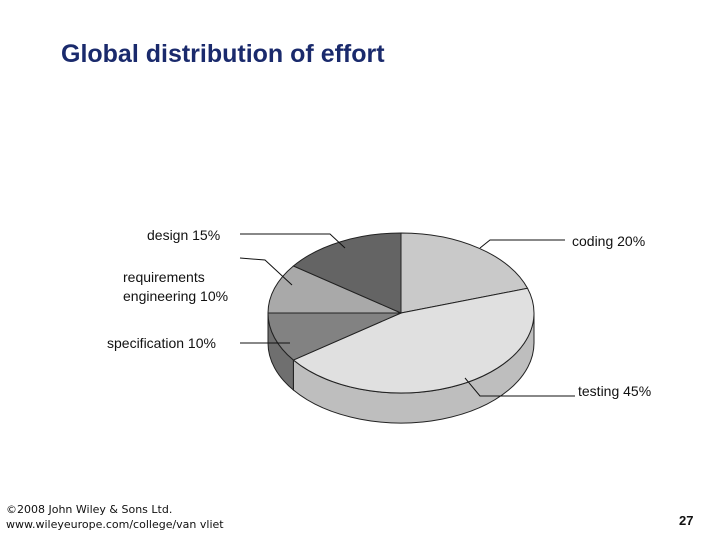 Image resolution: width=720 pixels, height=540 pixels. I want to click on footer-url: www.wileyeurope.com/college/van vliet, so click(115, 524).